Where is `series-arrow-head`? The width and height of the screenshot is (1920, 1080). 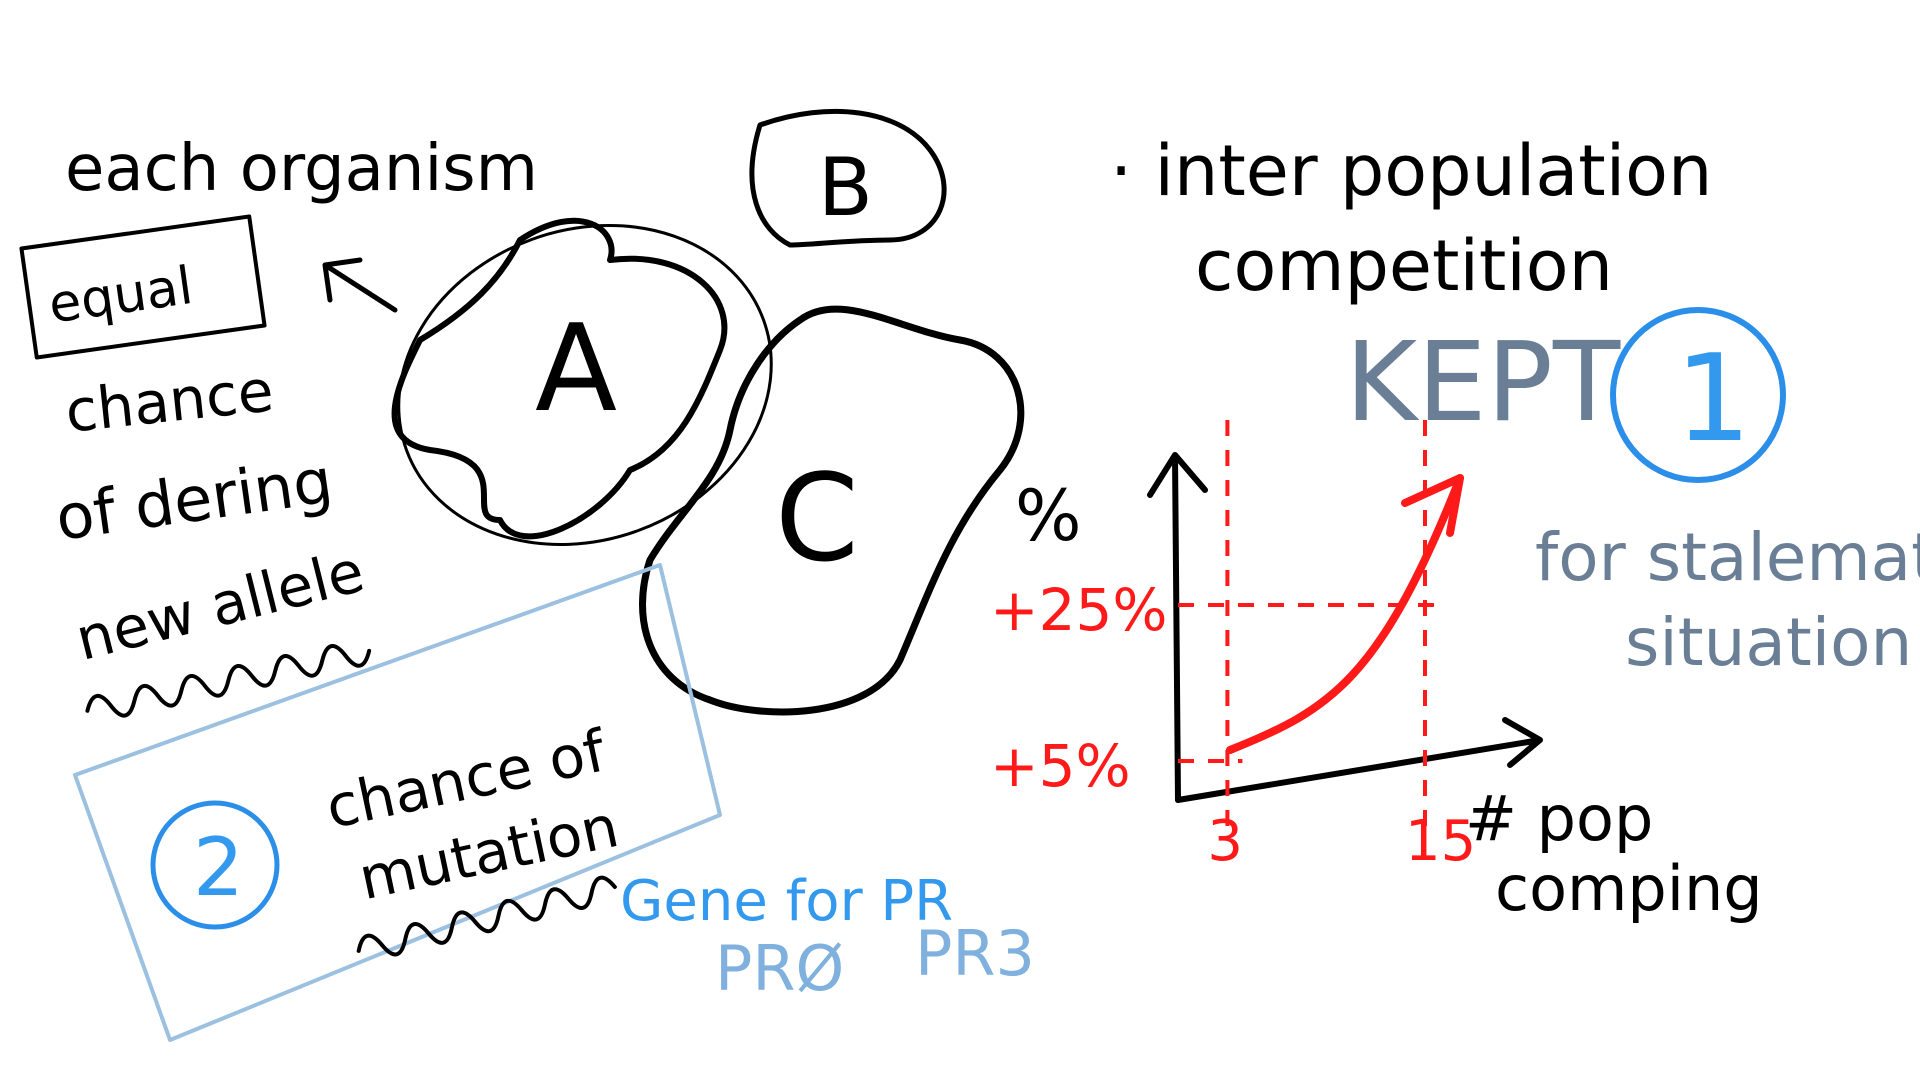
series-arrow-head is located at coordinates (1432, 505).